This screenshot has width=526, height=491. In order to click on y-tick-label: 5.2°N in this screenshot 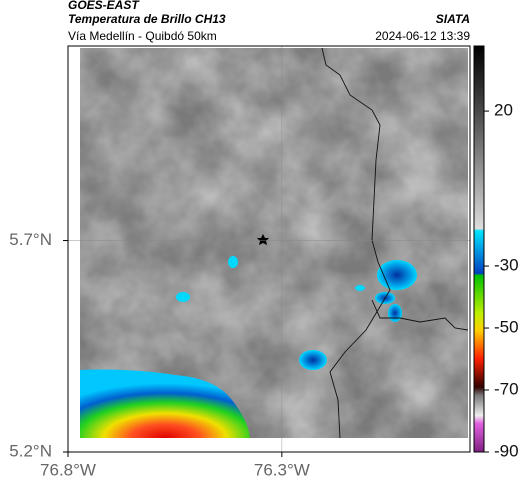, I will do `click(30, 450)`.